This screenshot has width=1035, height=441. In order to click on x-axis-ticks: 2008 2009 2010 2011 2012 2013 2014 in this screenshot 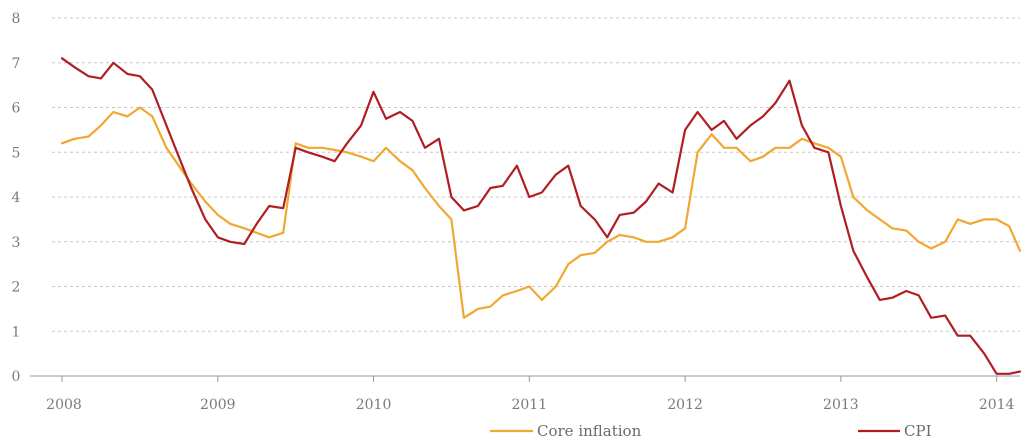, I will do `click(530, 405)`.